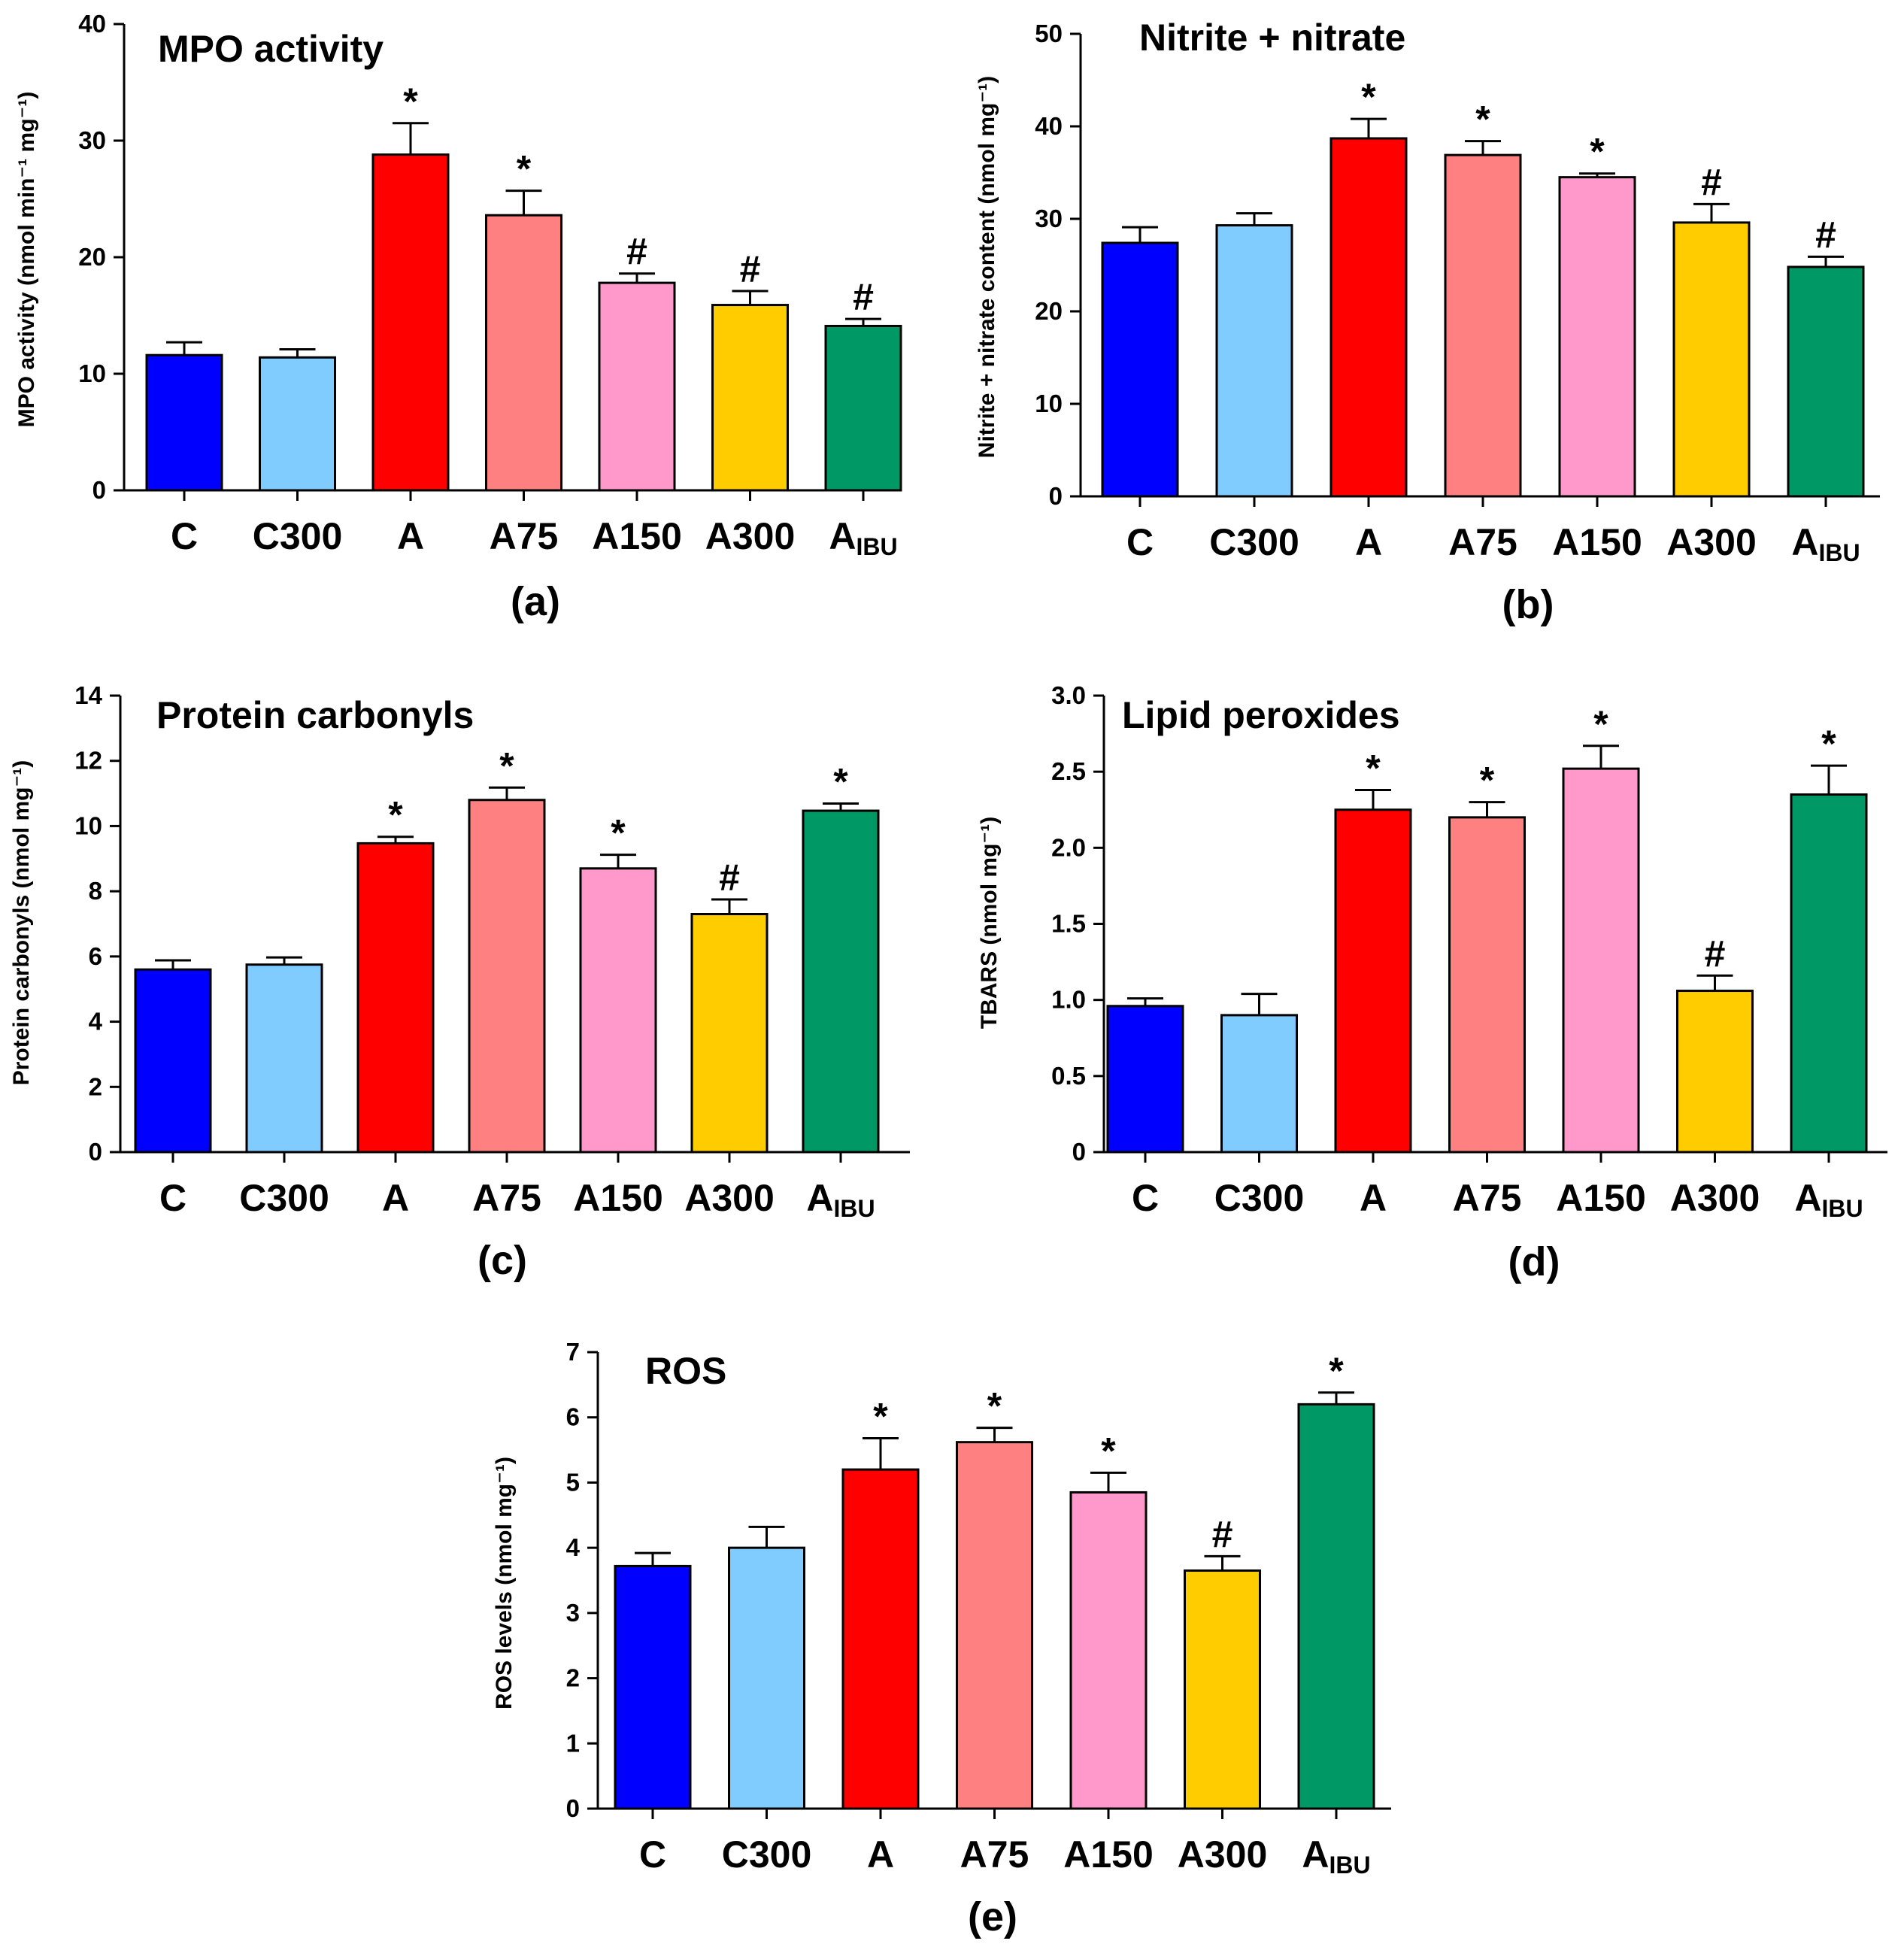 This screenshot has width=1904, height=1950. I want to click on y-tick-label: 1, so click(573, 1743).